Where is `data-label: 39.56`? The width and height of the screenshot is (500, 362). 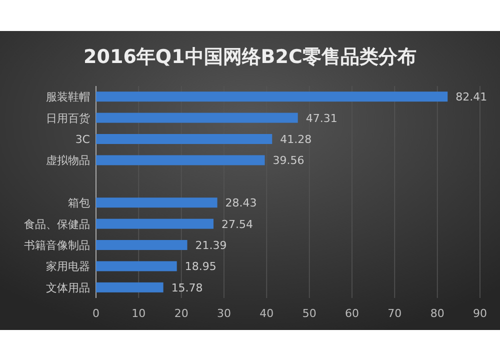
data-label: 39.56 is located at coordinates (288, 161).